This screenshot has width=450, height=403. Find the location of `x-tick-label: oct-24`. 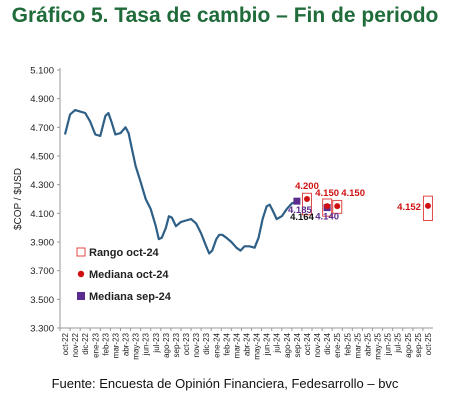

x-tick-label: oct-24 is located at coordinates (307, 343).